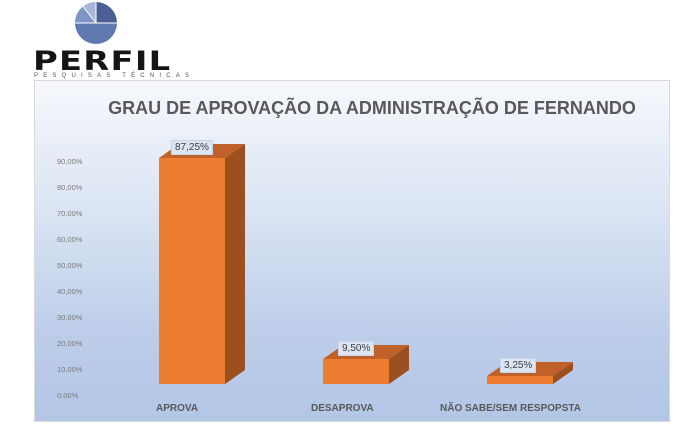 The height and width of the screenshot is (433, 696). I want to click on y-tick: 30,00%, so click(70, 317).